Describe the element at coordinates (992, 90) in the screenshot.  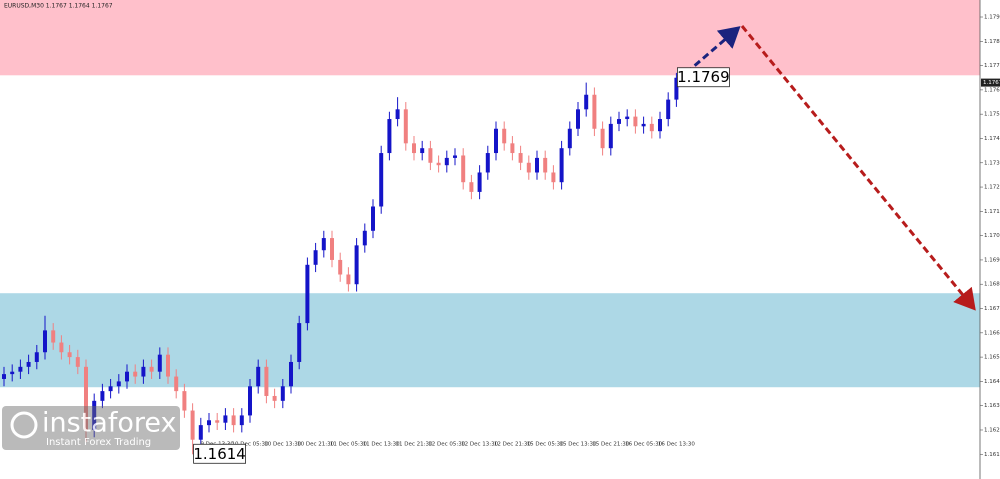
I see `y-tick-label: 1.1764` at that location.